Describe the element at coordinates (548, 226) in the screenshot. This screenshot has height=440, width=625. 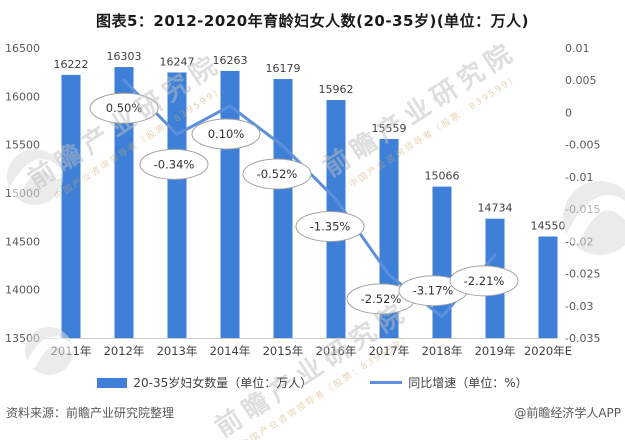
I see `bar-value-label: 14550` at that location.